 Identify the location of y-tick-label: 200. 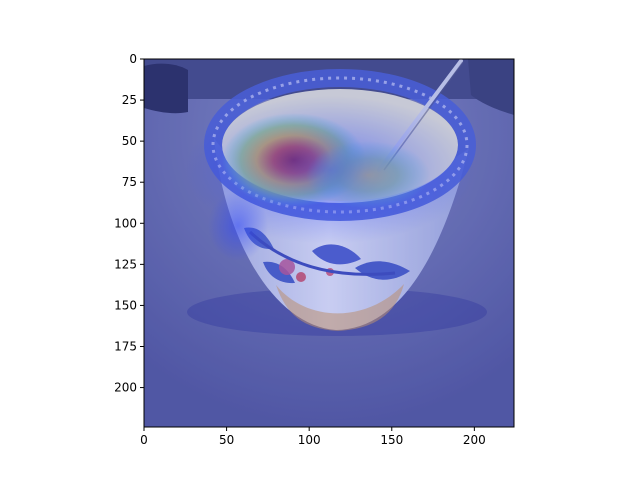
(125, 388).